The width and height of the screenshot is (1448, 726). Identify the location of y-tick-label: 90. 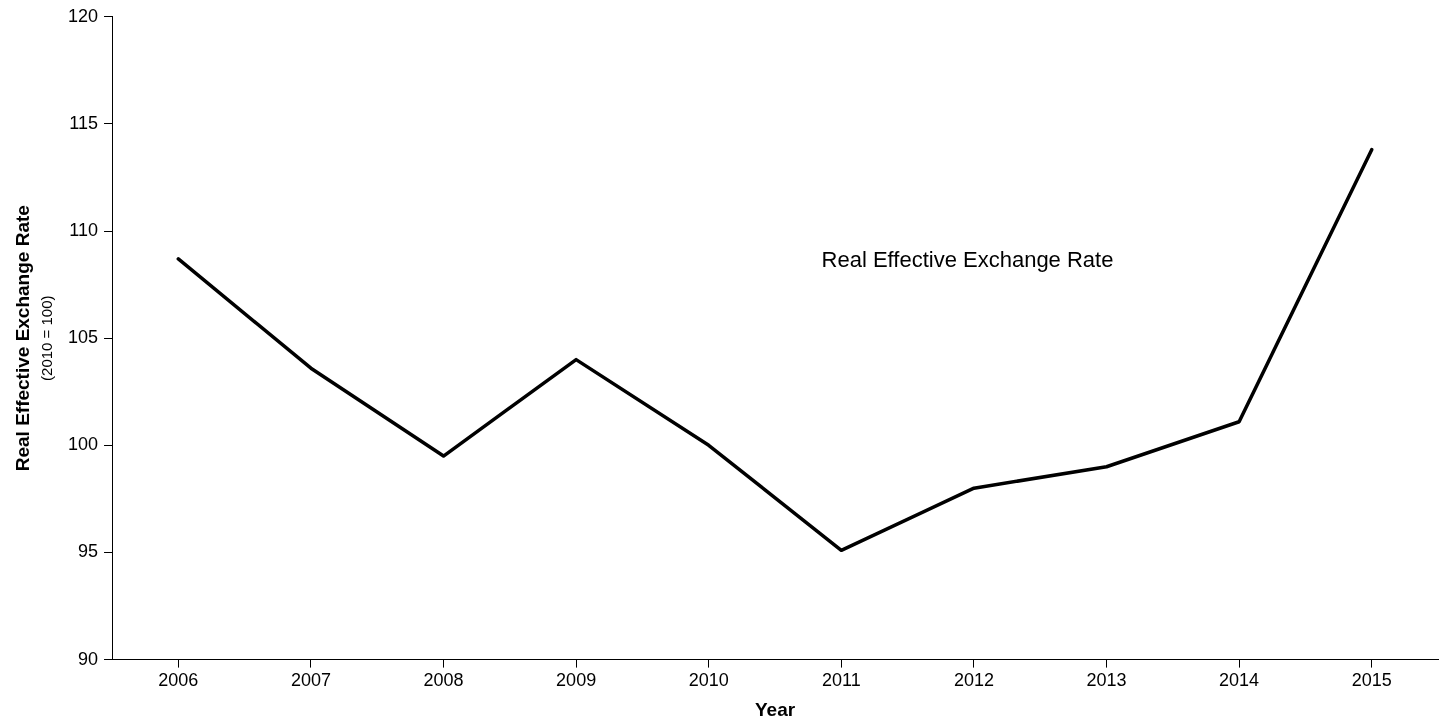
(88, 658).